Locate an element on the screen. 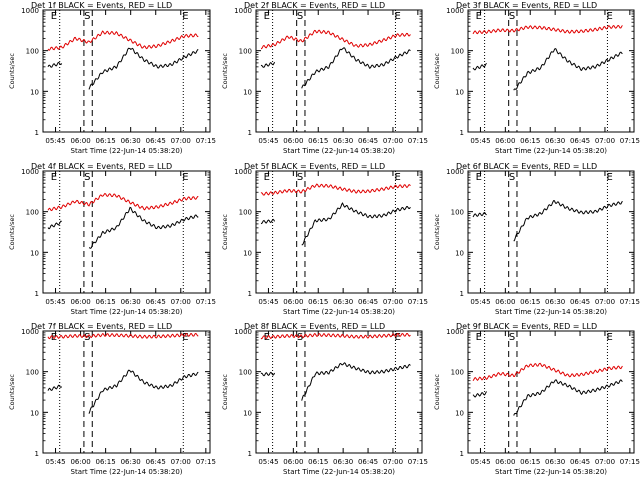 The height and width of the screenshot is (480, 640). chart-title: Det 7f BLACK = Events, RED = LLD is located at coordinates (101, 326).